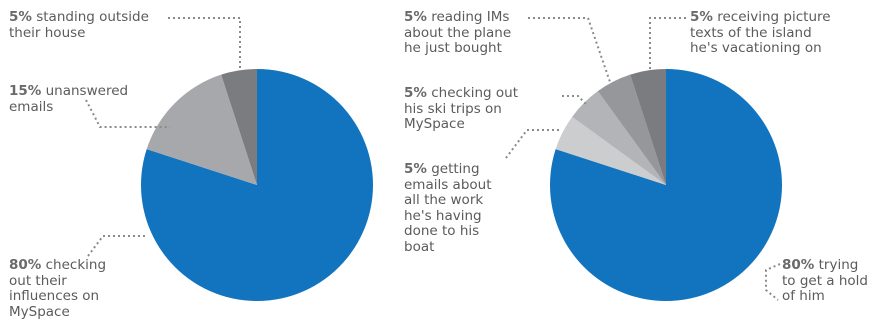  What do you see at coordinates (239, 127) in the screenshot?
I see `pie-slice-left-standing-outside` at bounding box center [239, 127].